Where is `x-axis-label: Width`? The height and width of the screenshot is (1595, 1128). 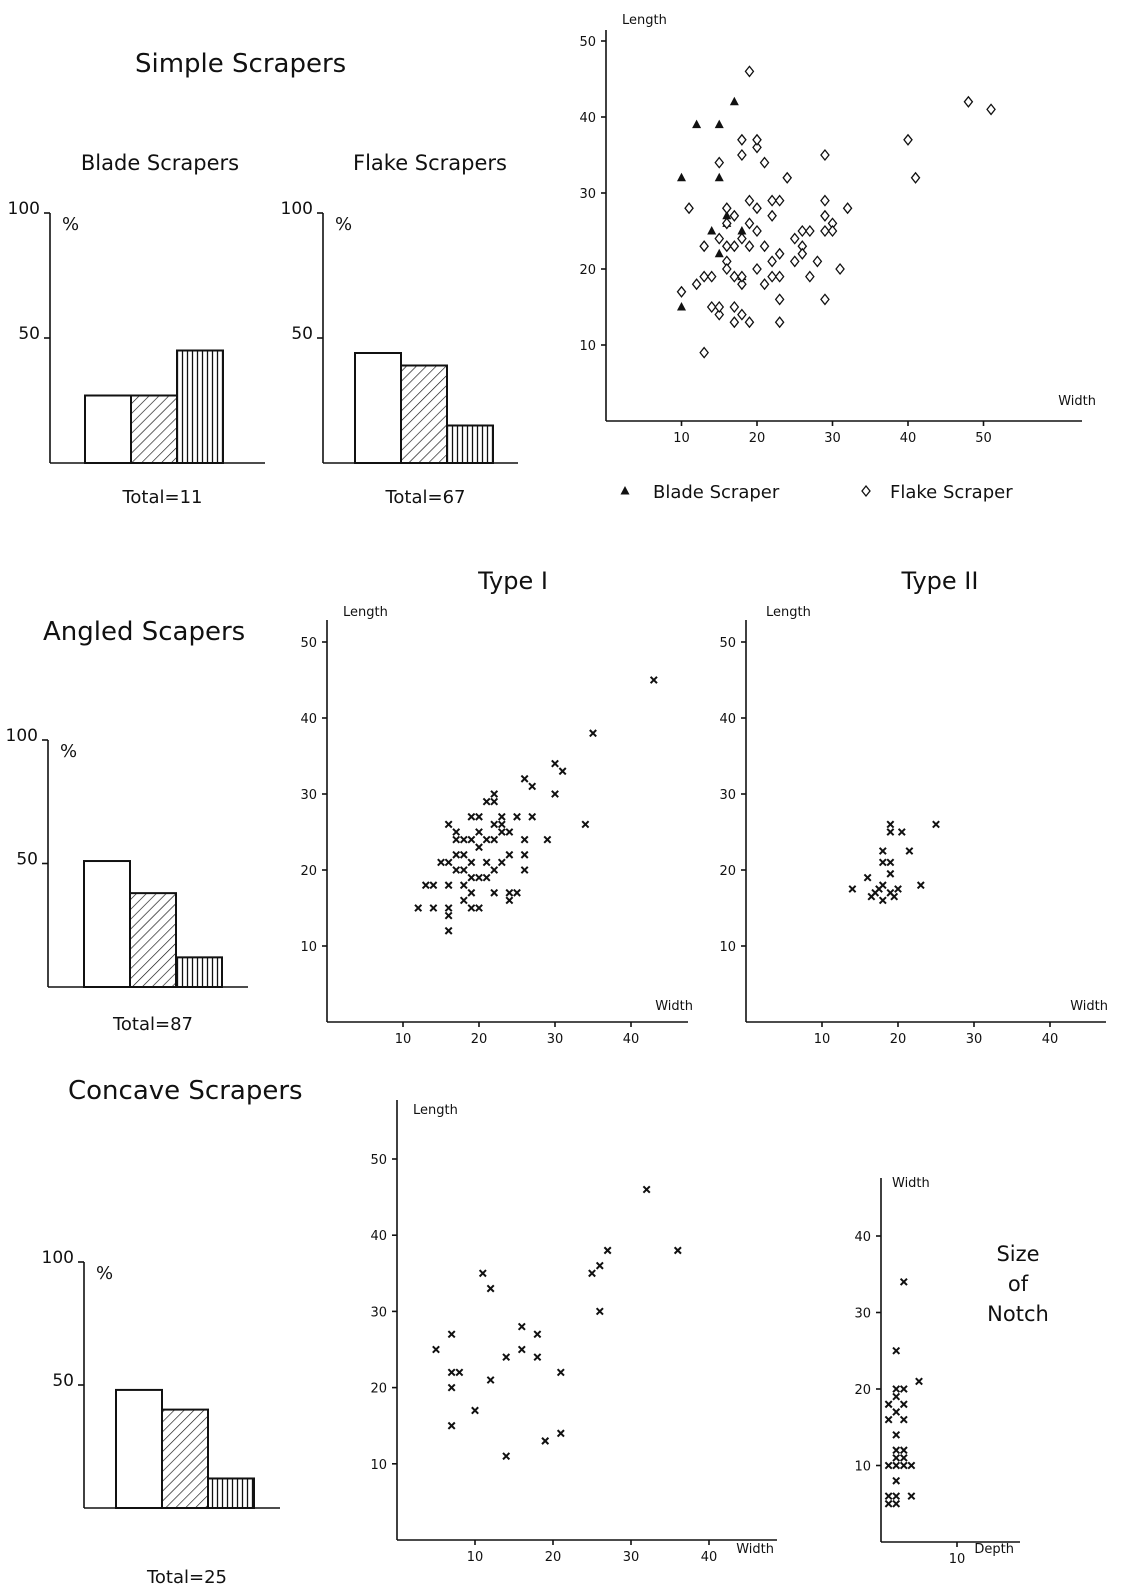 x-axis-label: Width is located at coordinates (1089, 1006).